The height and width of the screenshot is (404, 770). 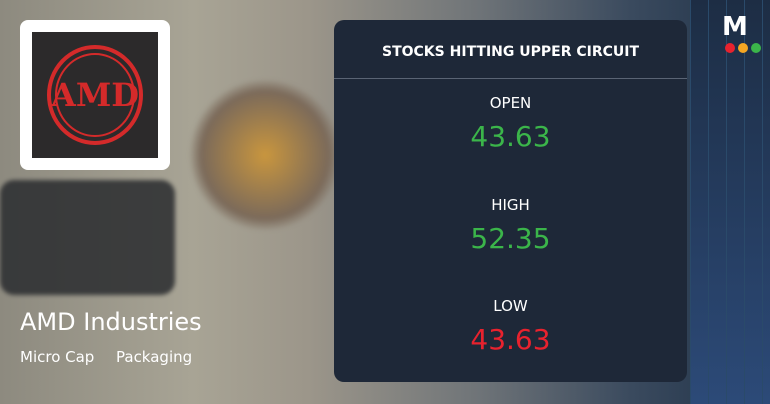 What do you see at coordinates (735, 27) in the screenshot?
I see `brand-logo: M` at bounding box center [735, 27].